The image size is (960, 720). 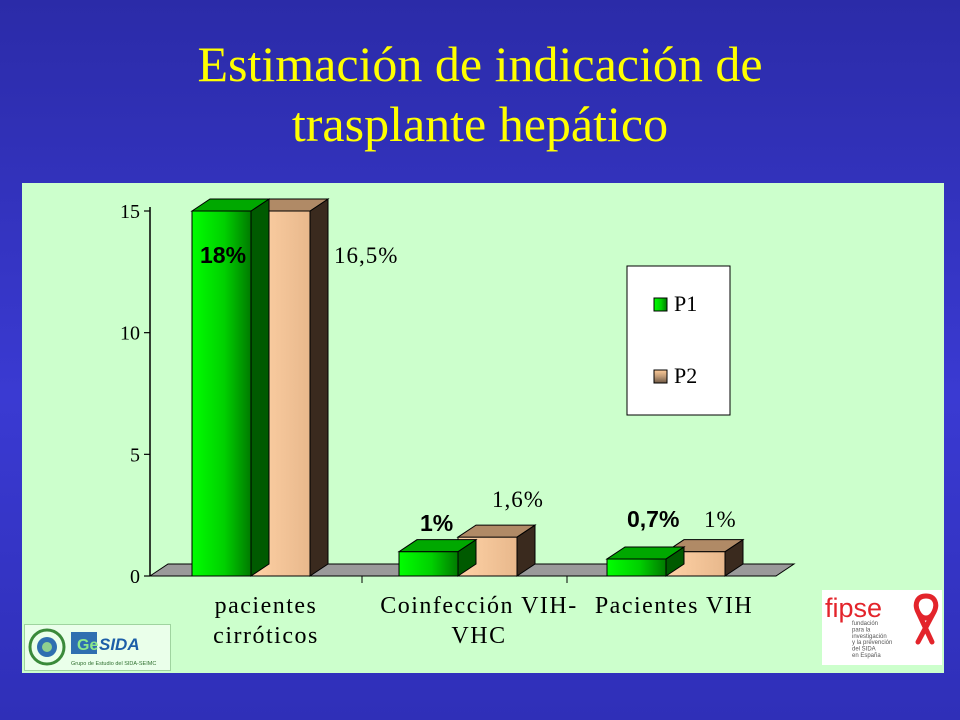 I want to click on gesida-logo-subtitle: Grupo de Estudio del SIDA-SEIMC, so click(x=113, y=664).